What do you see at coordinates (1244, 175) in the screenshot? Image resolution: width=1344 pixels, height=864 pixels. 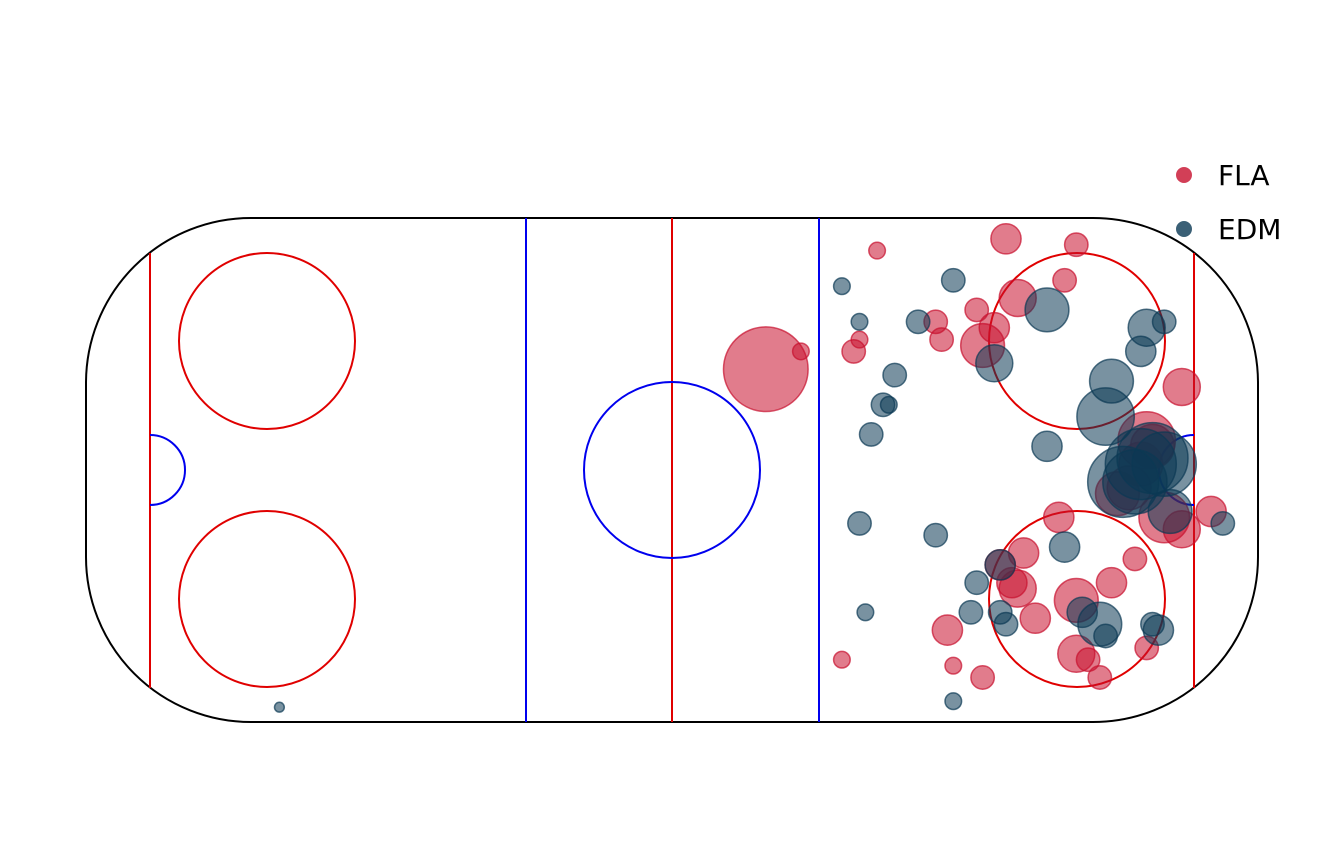 I see `legend-label-fla: FLA` at bounding box center [1244, 175].